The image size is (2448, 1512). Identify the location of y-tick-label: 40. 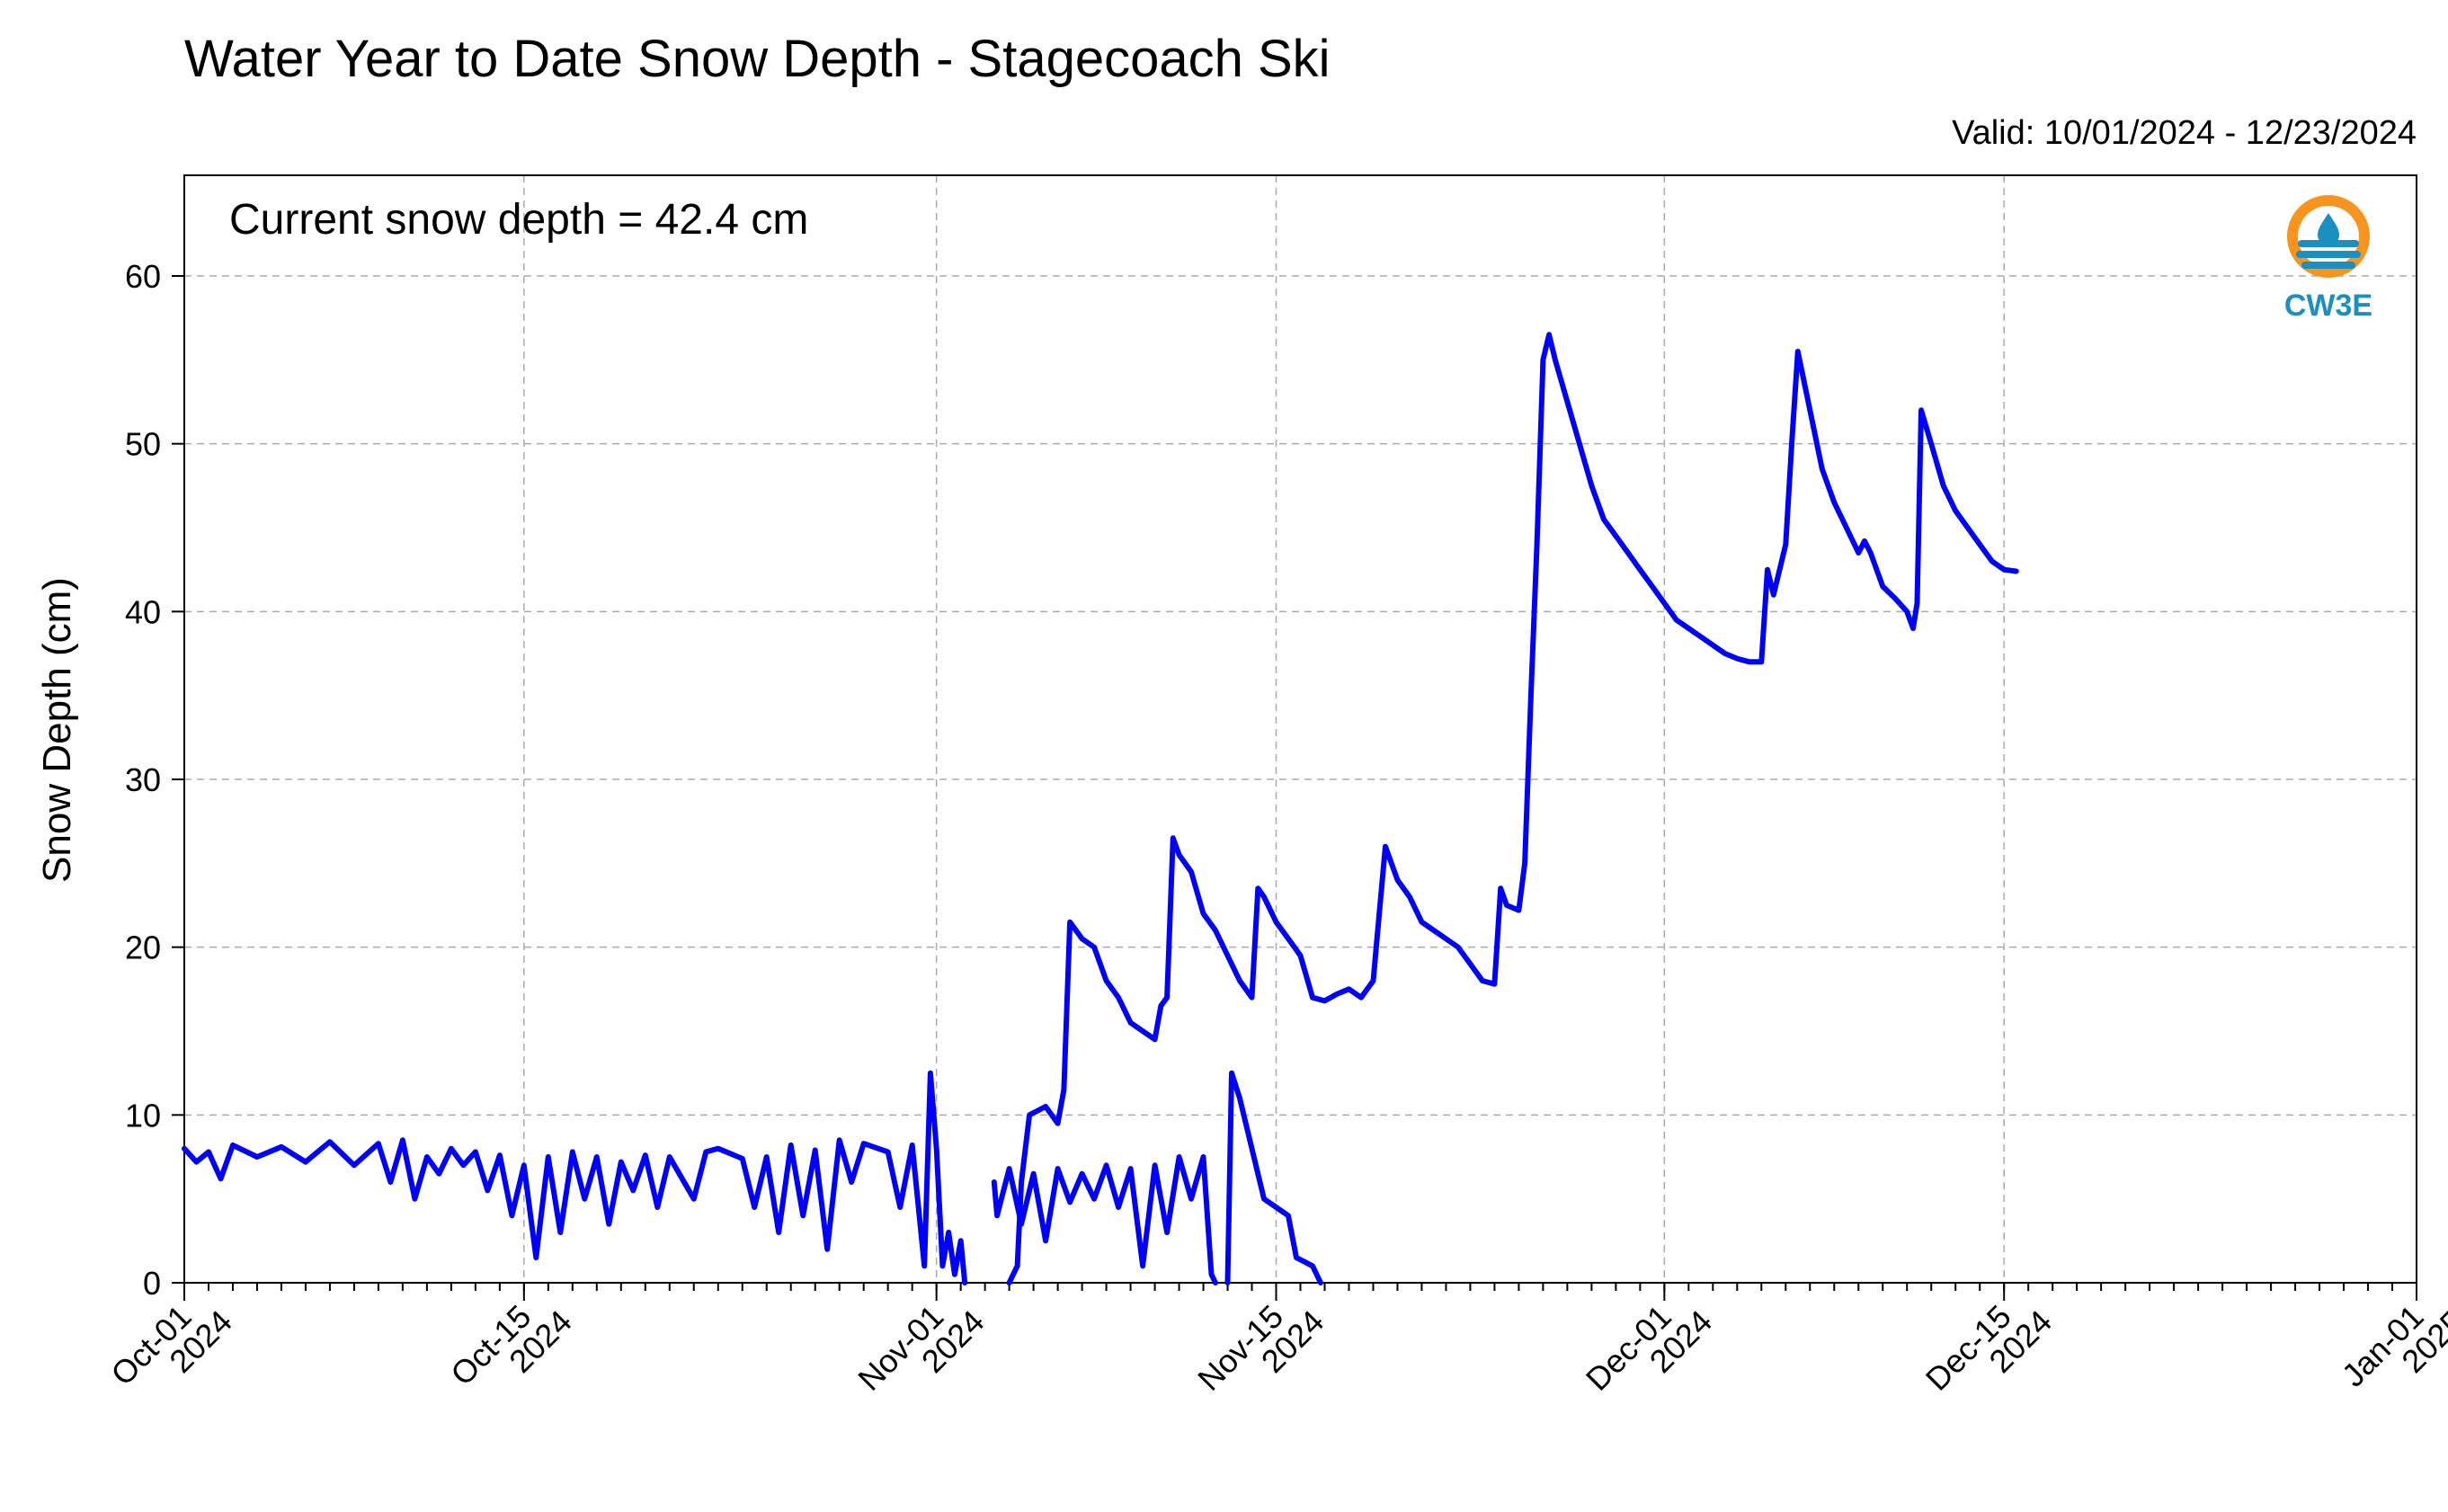
(143, 611).